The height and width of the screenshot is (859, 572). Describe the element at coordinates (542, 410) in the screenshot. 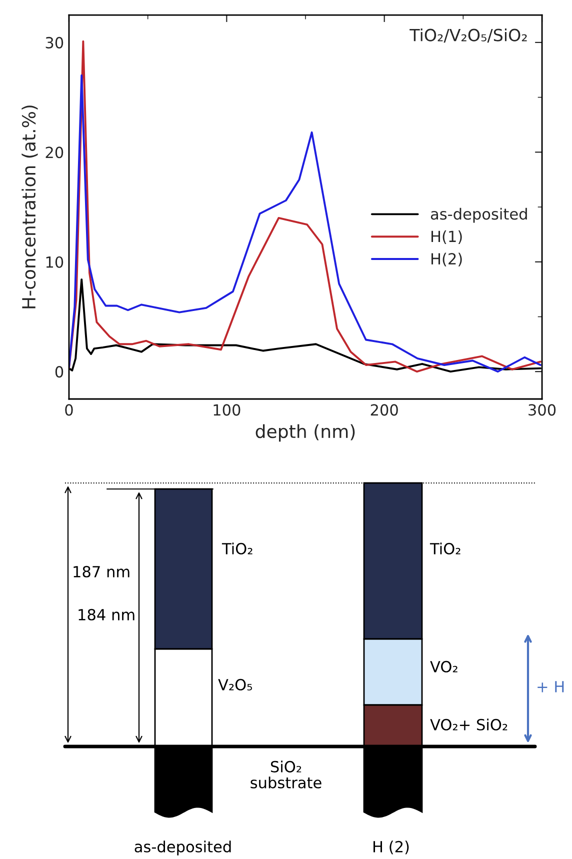

I see `x-tick-label: 300` at that location.